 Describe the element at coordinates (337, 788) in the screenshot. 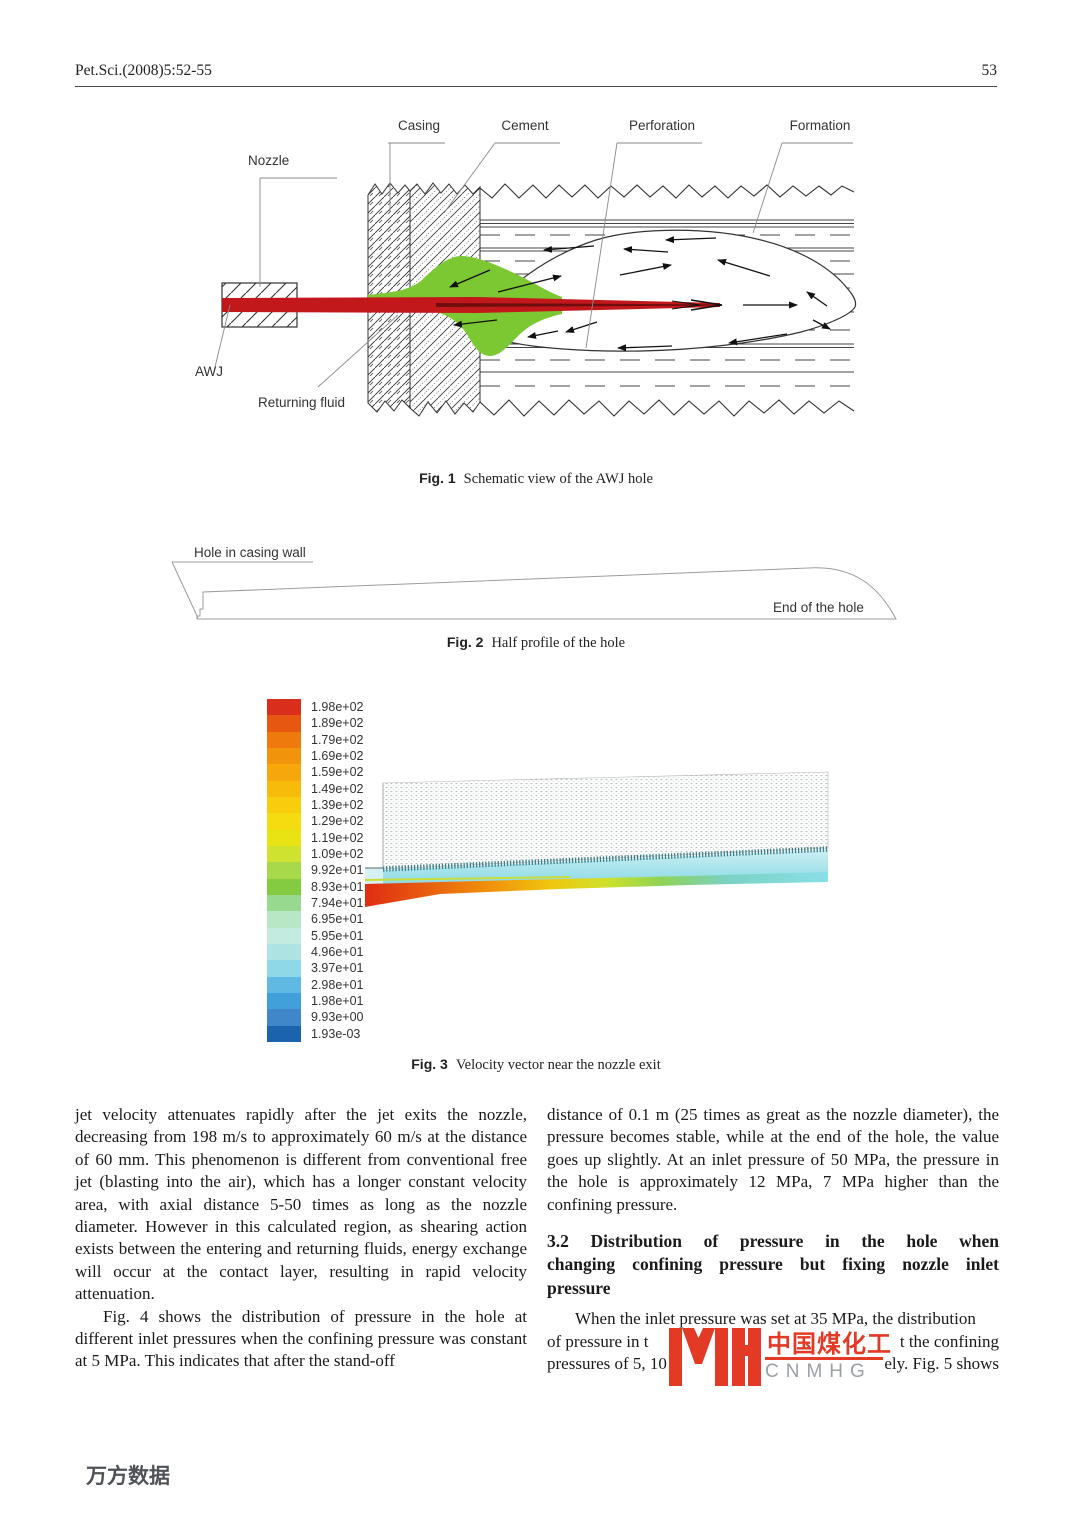

I see `legend-value: 1.49e+02` at that location.